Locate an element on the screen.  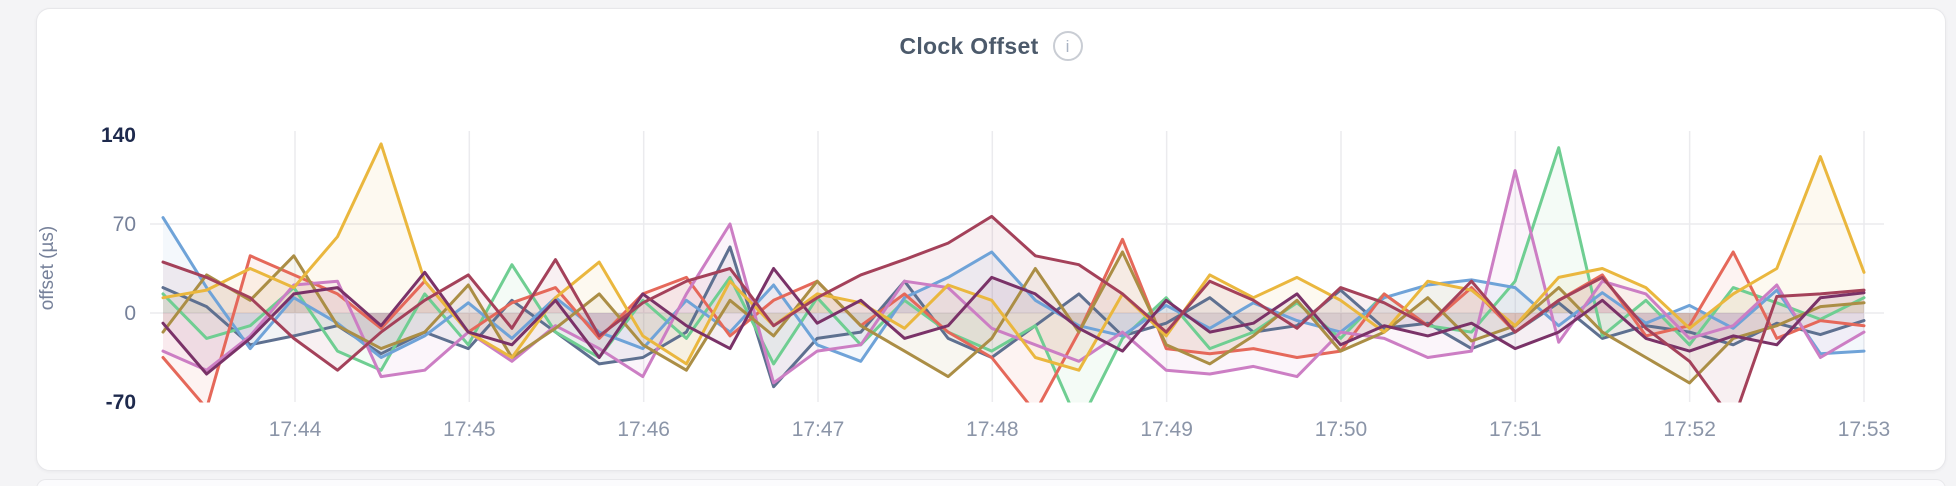
info-icon: i is located at coordinates (1067, 46).